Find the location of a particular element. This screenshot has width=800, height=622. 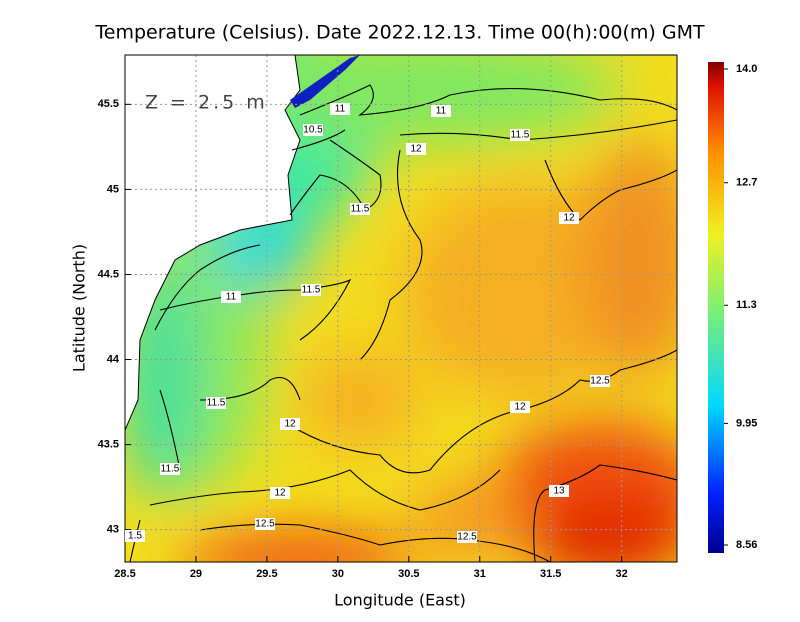

x-tick-label: 30.5 is located at coordinates (408, 574).